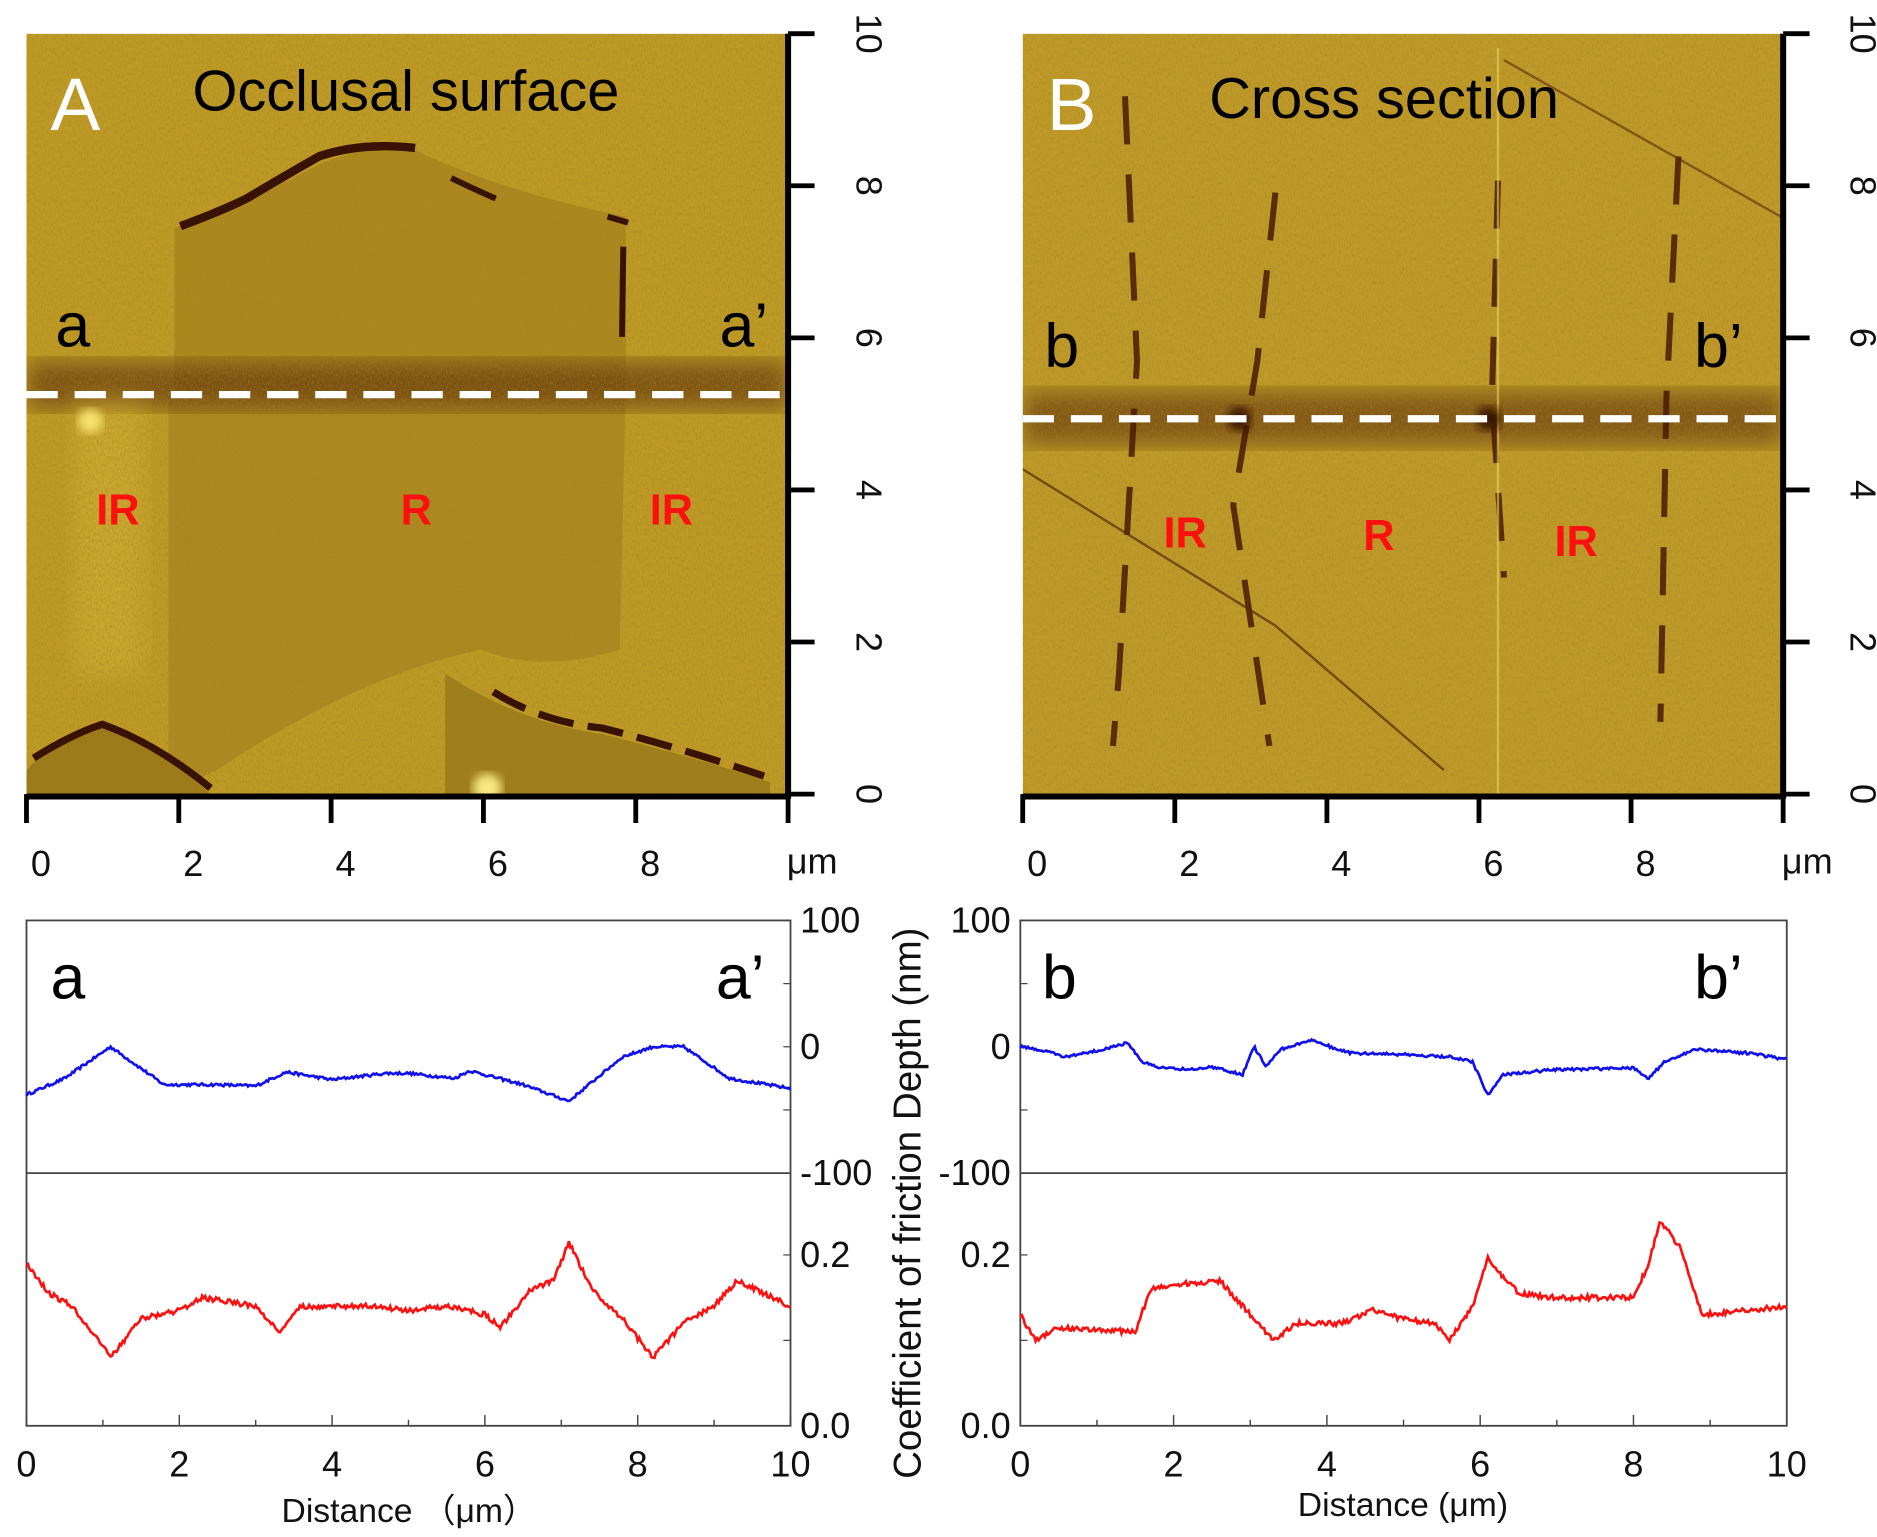 Image resolution: width=1877 pixels, height=1537 pixels. What do you see at coordinates (825, 1425) in the screenshot?
I see `chart-a-friction-tick-label: 0.0` at bounding box center [825, 1425].